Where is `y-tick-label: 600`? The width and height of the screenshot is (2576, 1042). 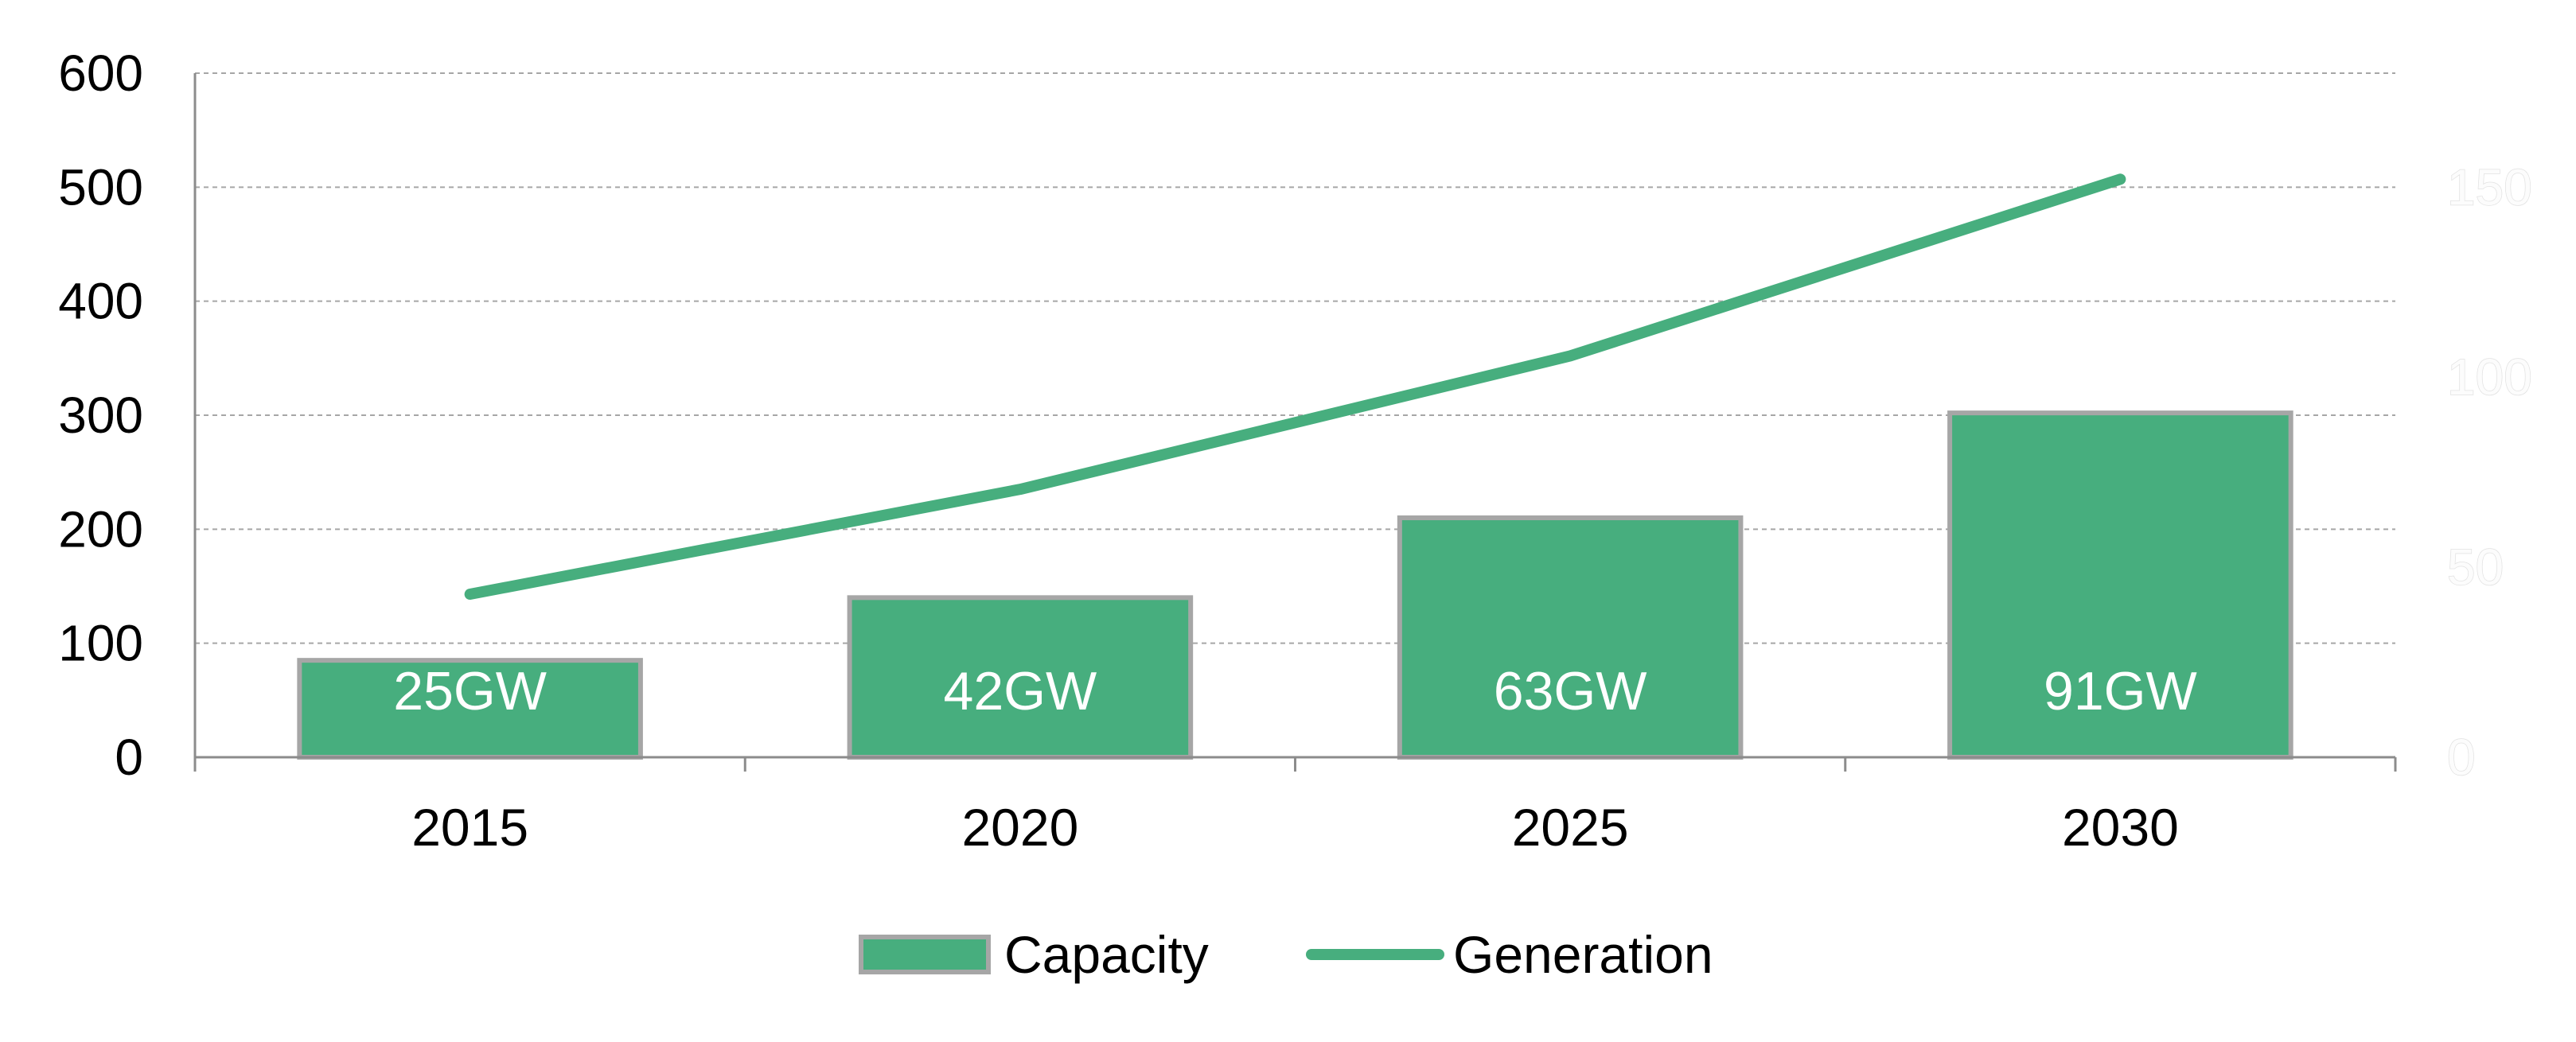
y-tick-label: 600 is located at coordinates (100, 73).